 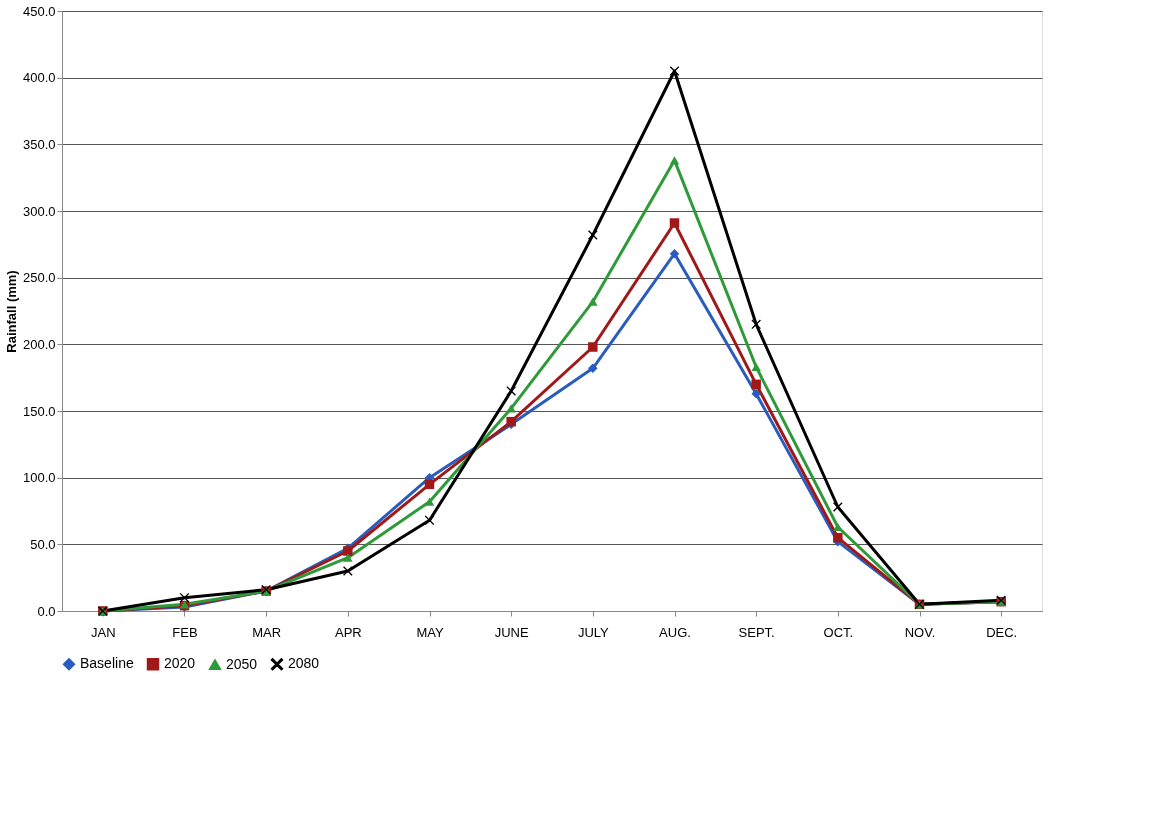 What do you see at coordinates (46, 611) in the screenshot?
I see `y-tick-label: 0.0` at bounding box center [46, 611].